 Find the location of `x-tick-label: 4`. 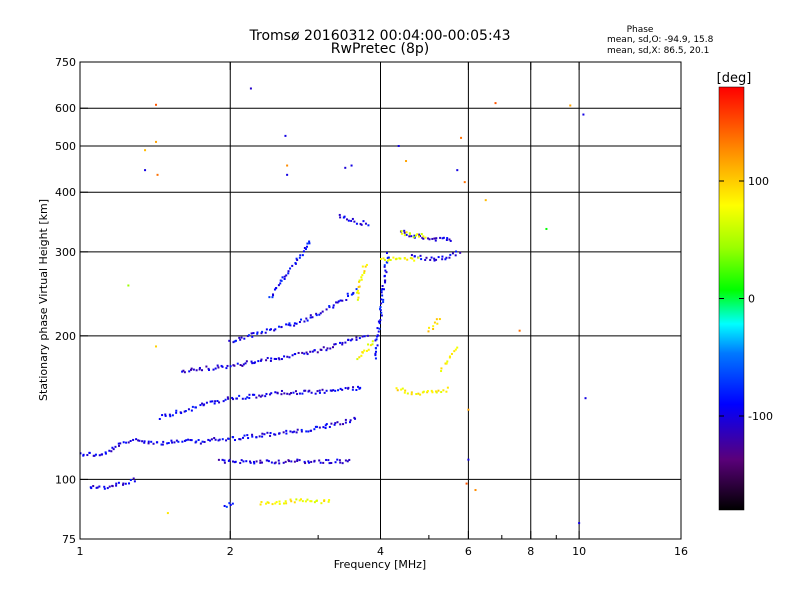

x-tick-label: 4 is located at coordinates (380, 551).